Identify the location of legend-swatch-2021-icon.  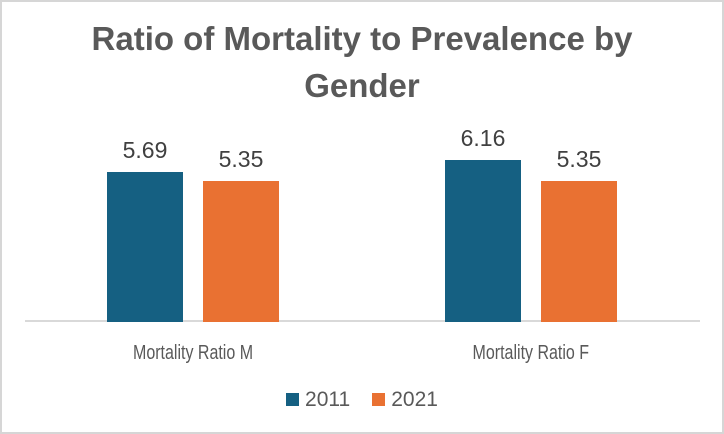
(379, 399).